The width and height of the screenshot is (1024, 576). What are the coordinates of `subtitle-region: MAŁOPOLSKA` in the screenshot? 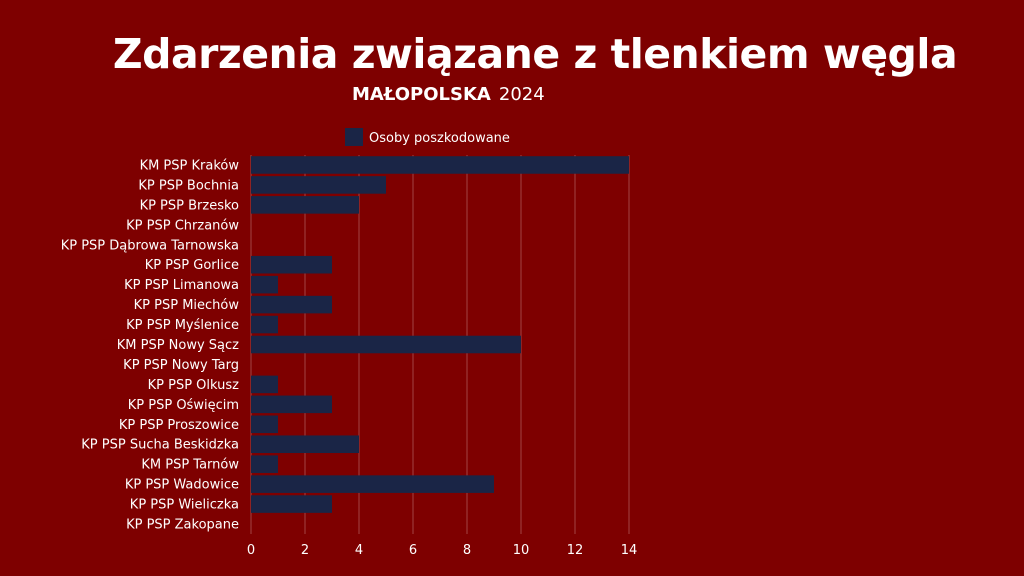 It's located at (421, 94).